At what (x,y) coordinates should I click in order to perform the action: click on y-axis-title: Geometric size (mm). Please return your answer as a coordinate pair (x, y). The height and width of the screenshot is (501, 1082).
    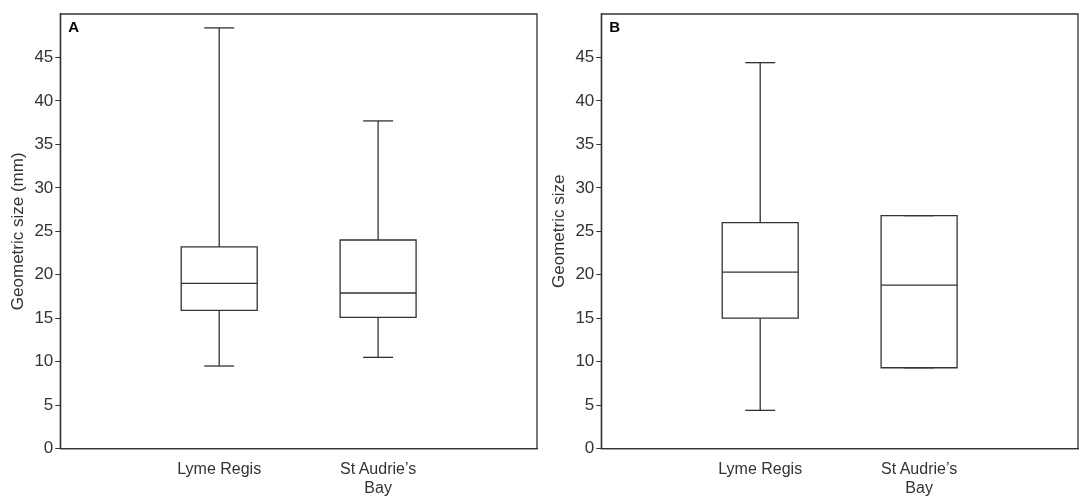
    Looking at the image, I should click on (17, 231).